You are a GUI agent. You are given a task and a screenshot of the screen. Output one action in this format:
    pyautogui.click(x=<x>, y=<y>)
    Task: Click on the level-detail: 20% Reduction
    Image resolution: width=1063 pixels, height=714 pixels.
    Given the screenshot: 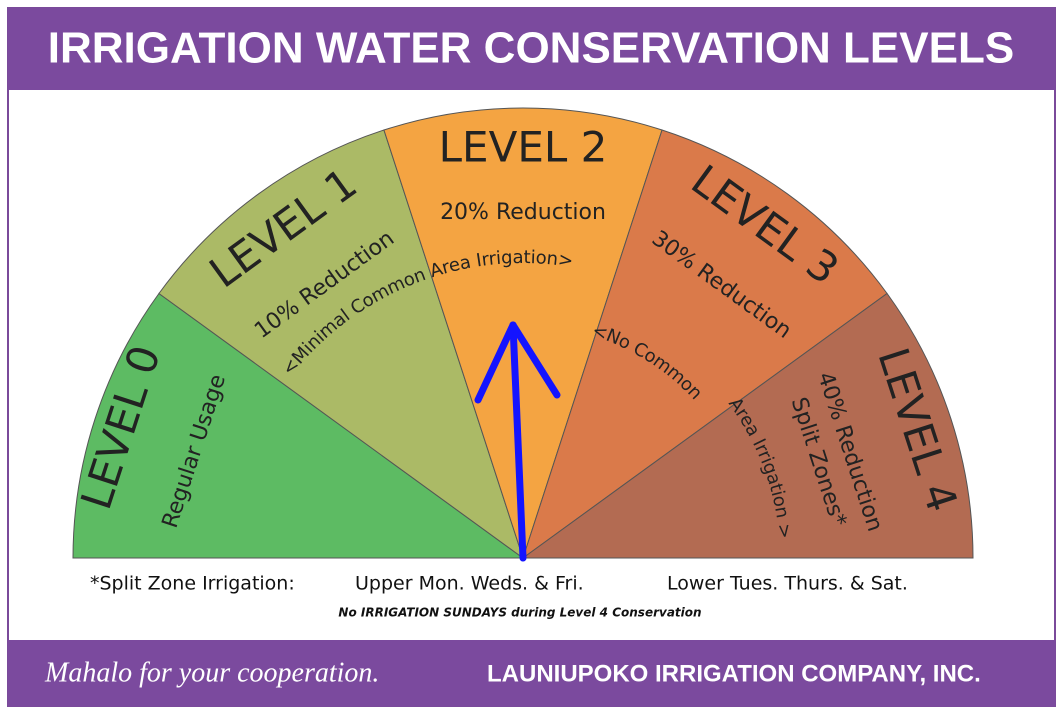 What is the action you would take?
    pyautogui.click(x=523, y=212)
    